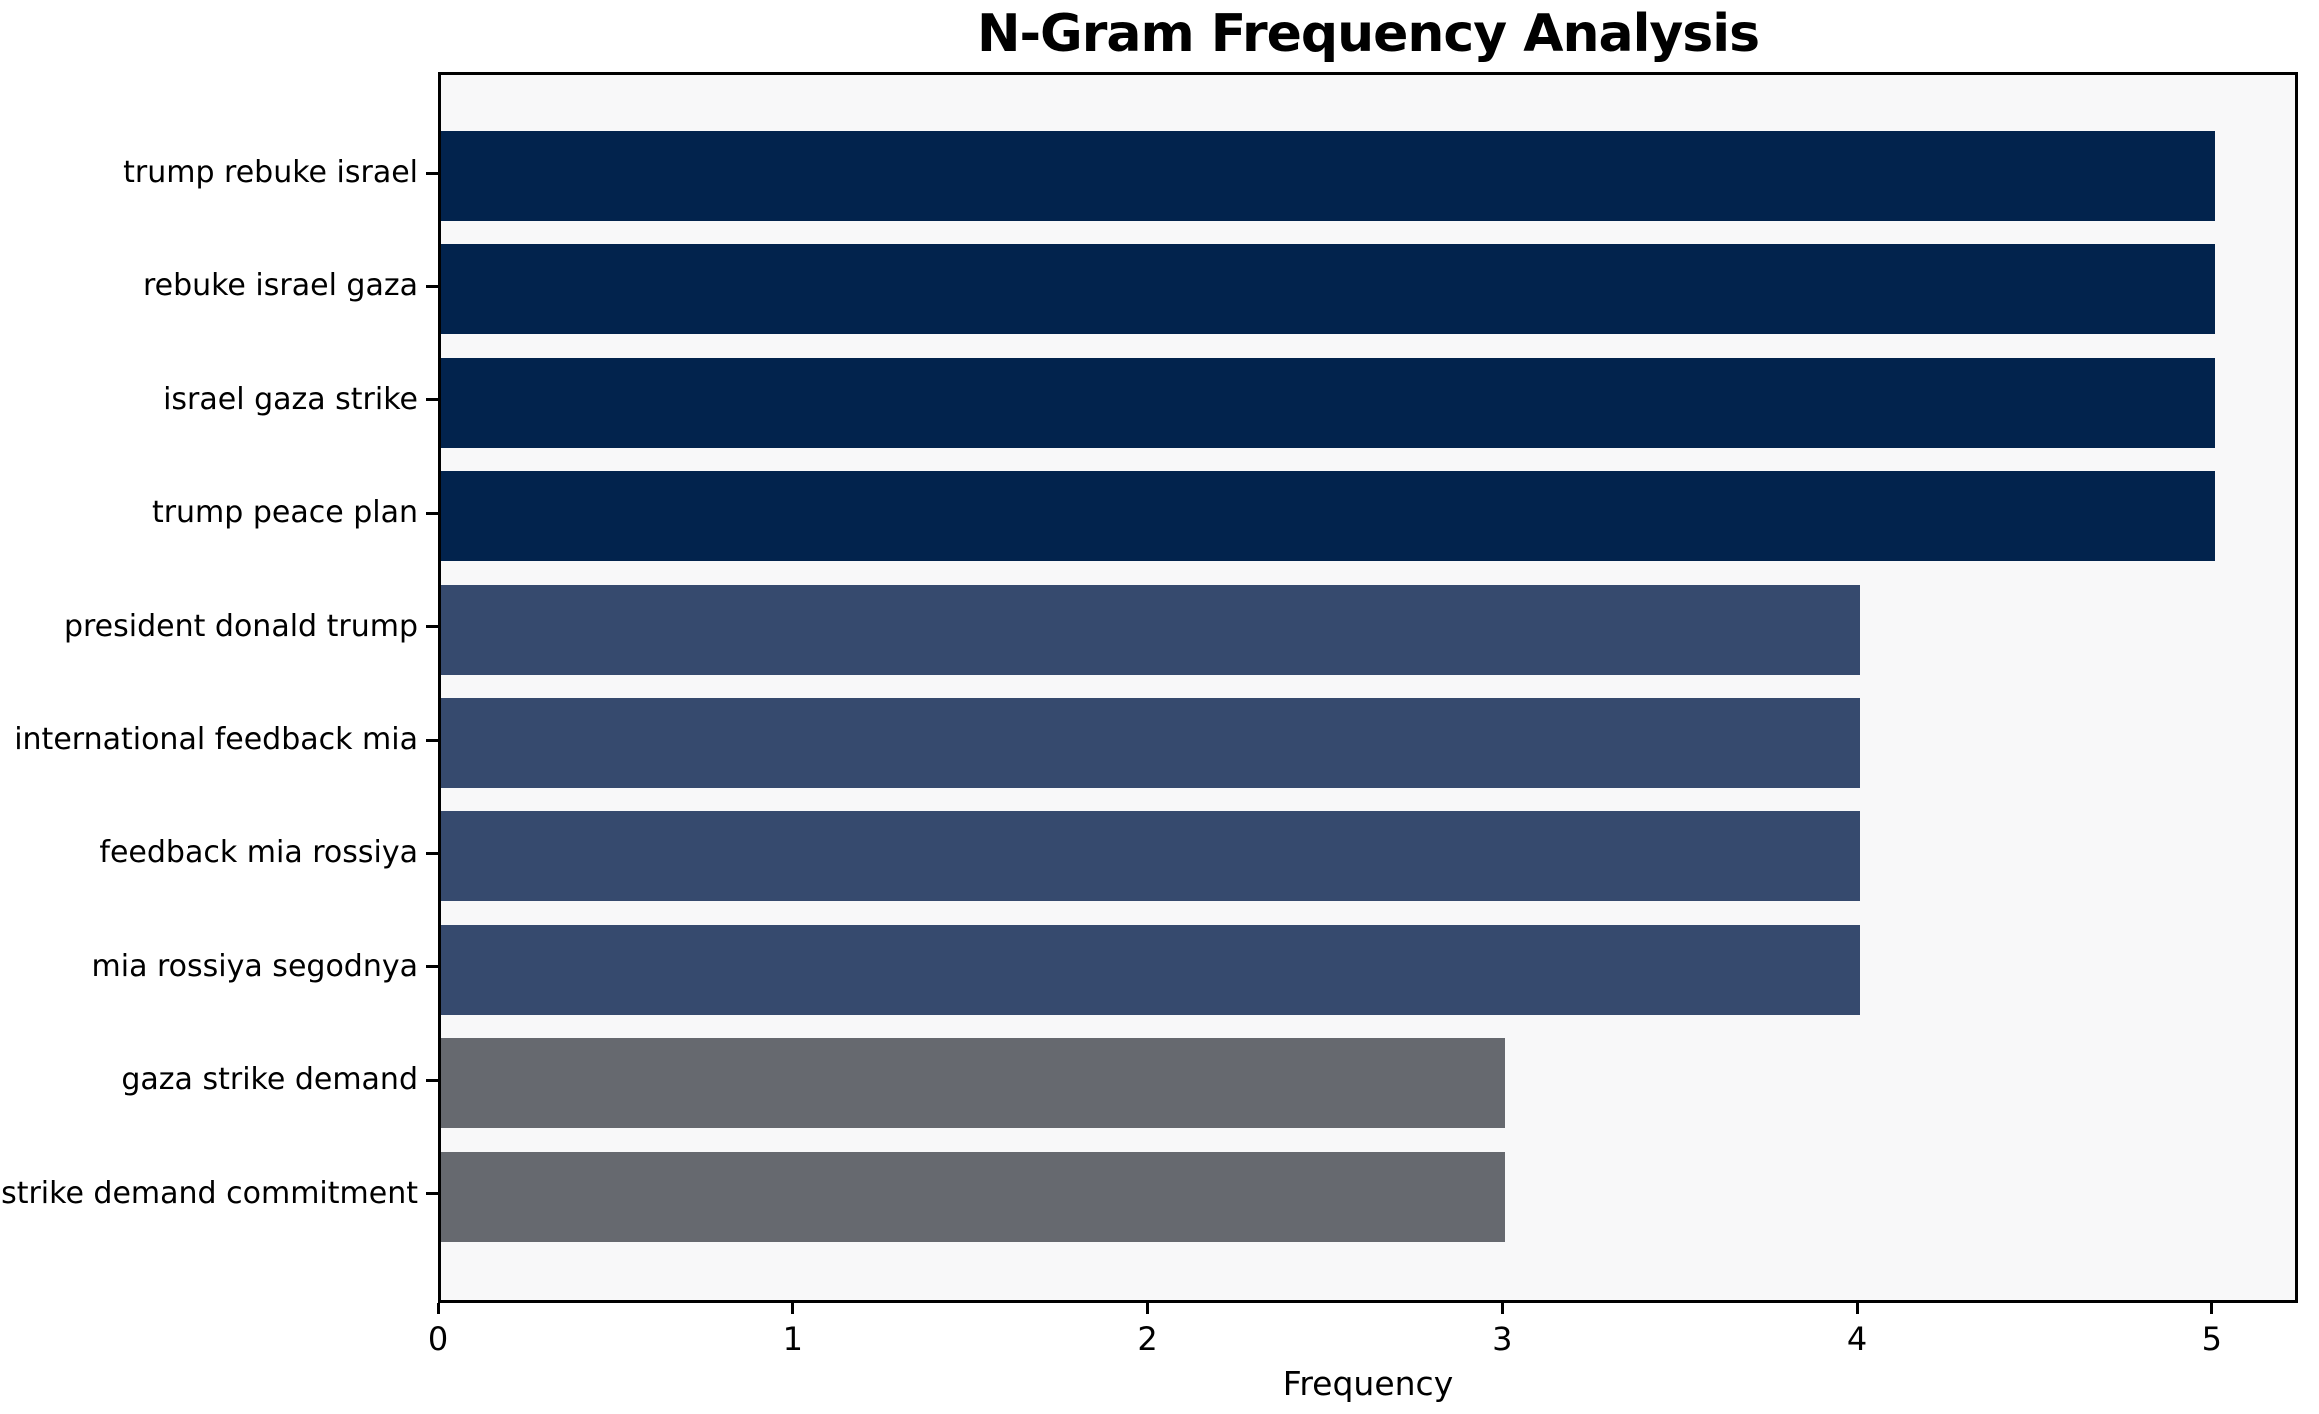 The image size is (2319, 1414). Describe the element at coordinates (254, 966) in the screenshot. I see `category-label: mia rossiya segodnya` at that location.